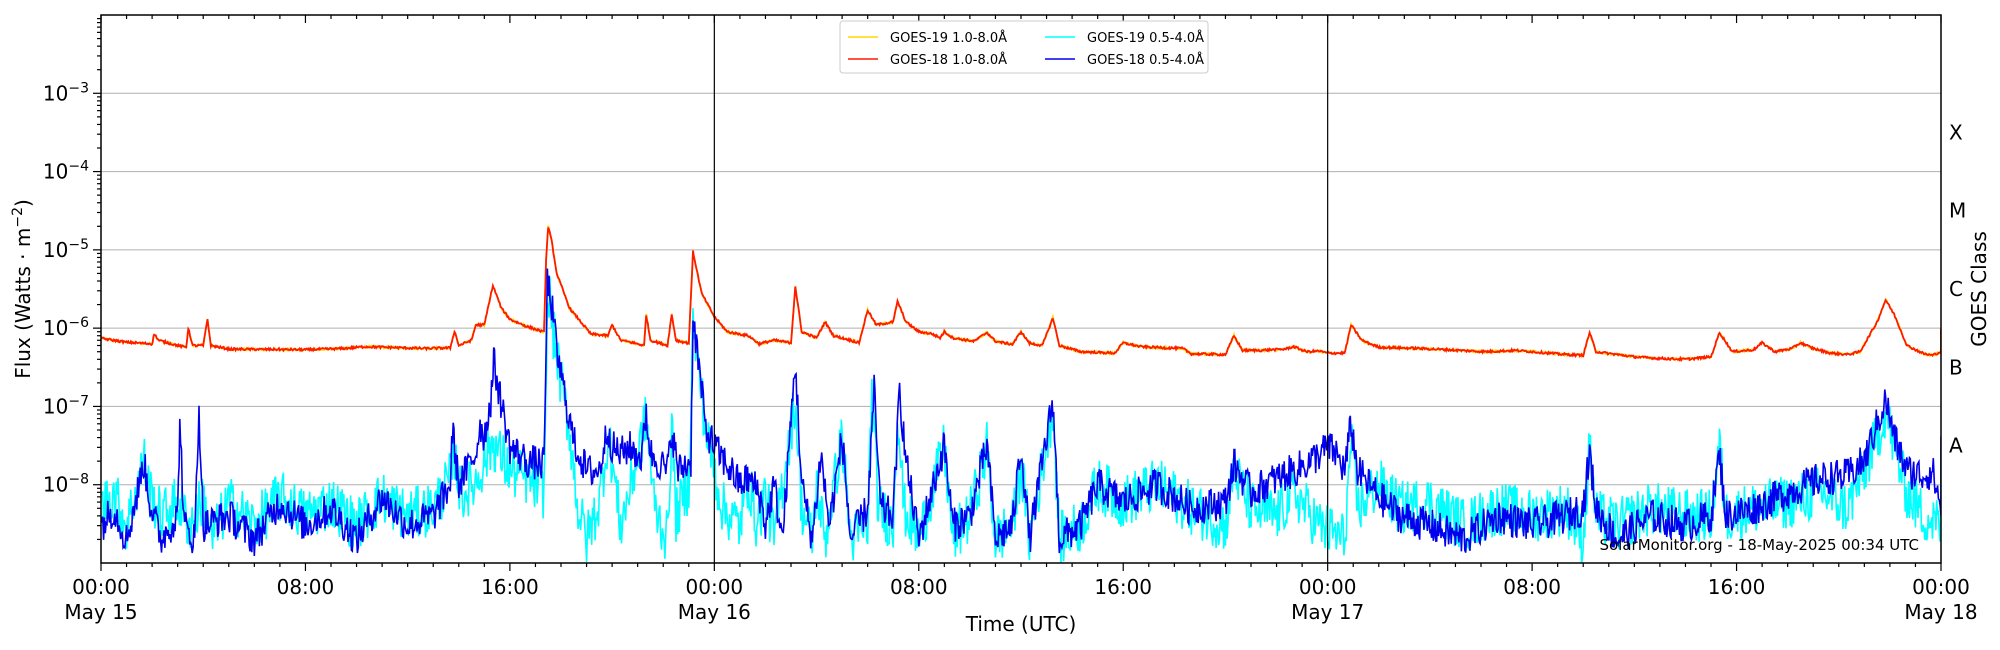 This screenshot has height=650, width=2000. I want to click on y-tick-exponent: −8, so click(78, 480).